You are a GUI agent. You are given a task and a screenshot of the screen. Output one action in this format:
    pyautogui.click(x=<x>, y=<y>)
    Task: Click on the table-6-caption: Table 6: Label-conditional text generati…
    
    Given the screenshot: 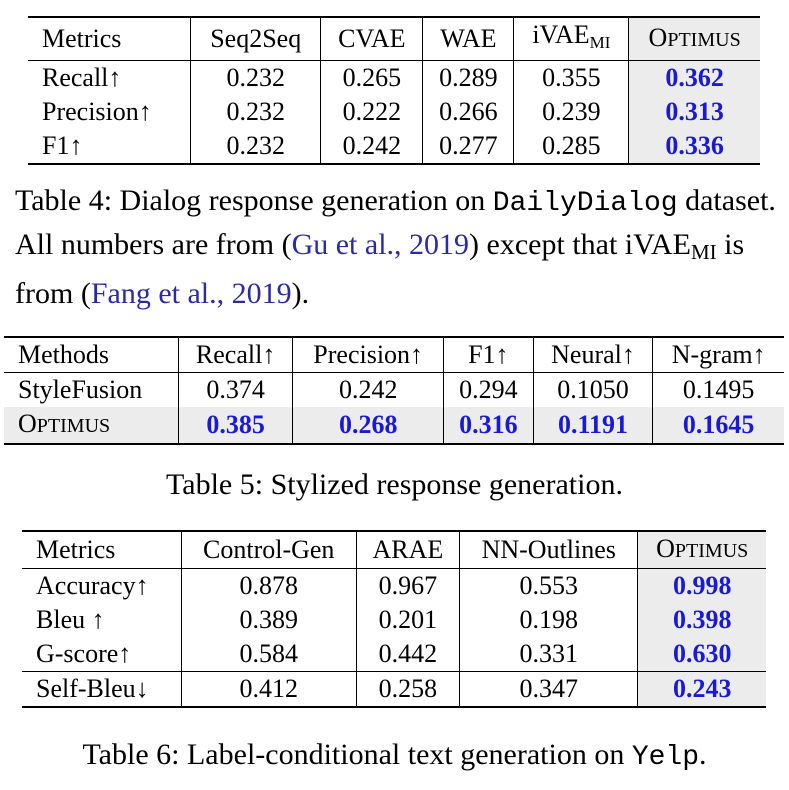 What is the action you would take?
    pyautogui.click(x=394, y=756)
    